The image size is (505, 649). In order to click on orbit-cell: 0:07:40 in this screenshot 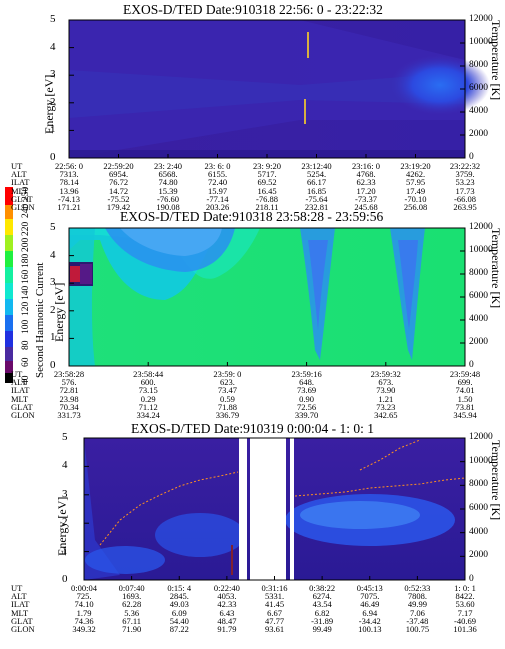, I will do `click(131, 588)`.